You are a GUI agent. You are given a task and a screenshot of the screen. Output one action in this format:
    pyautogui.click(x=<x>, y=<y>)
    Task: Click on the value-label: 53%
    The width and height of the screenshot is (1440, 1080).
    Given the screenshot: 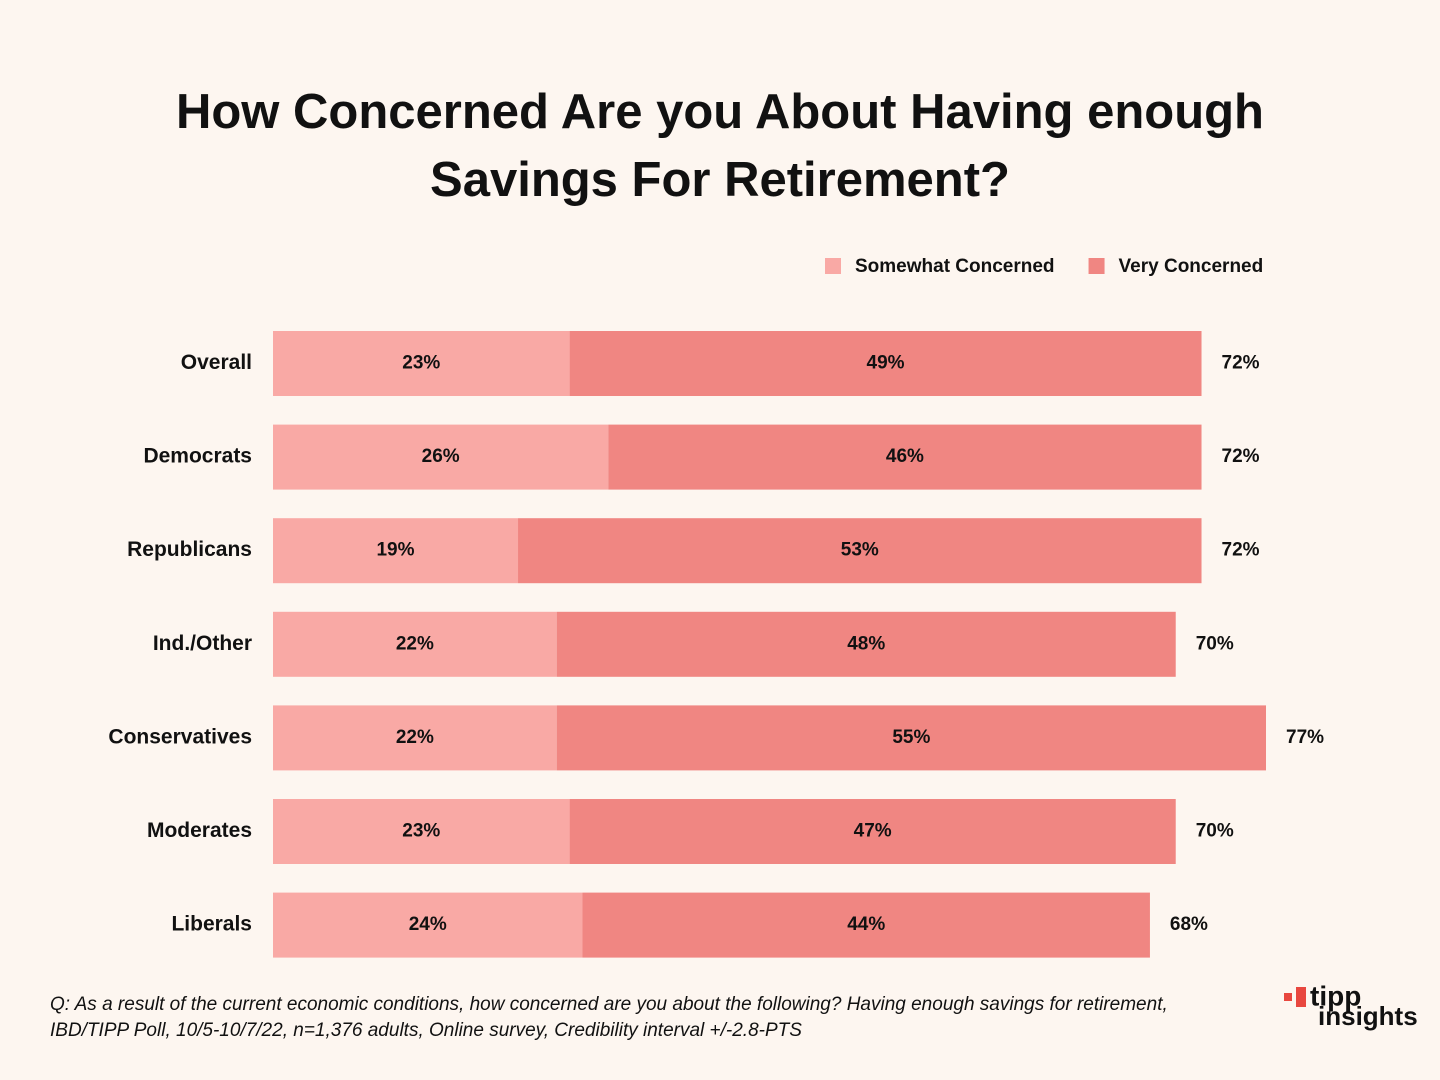 What is the action you would take?
    pyautogui.click(x=860, y=550)
    